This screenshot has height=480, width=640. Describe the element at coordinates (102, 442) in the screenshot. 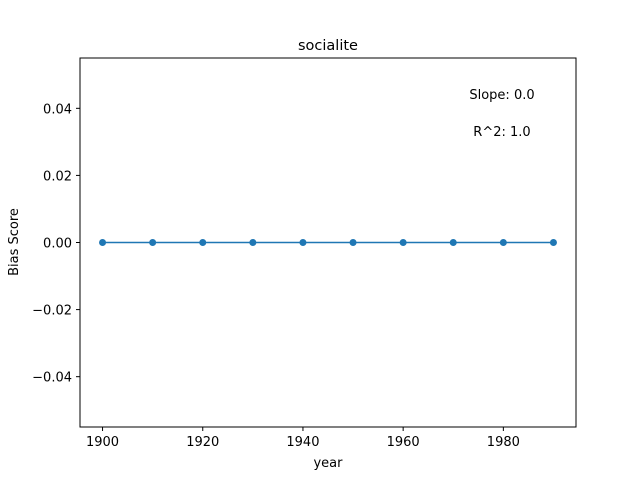

I see `x-tick-label: 1900` at that location.